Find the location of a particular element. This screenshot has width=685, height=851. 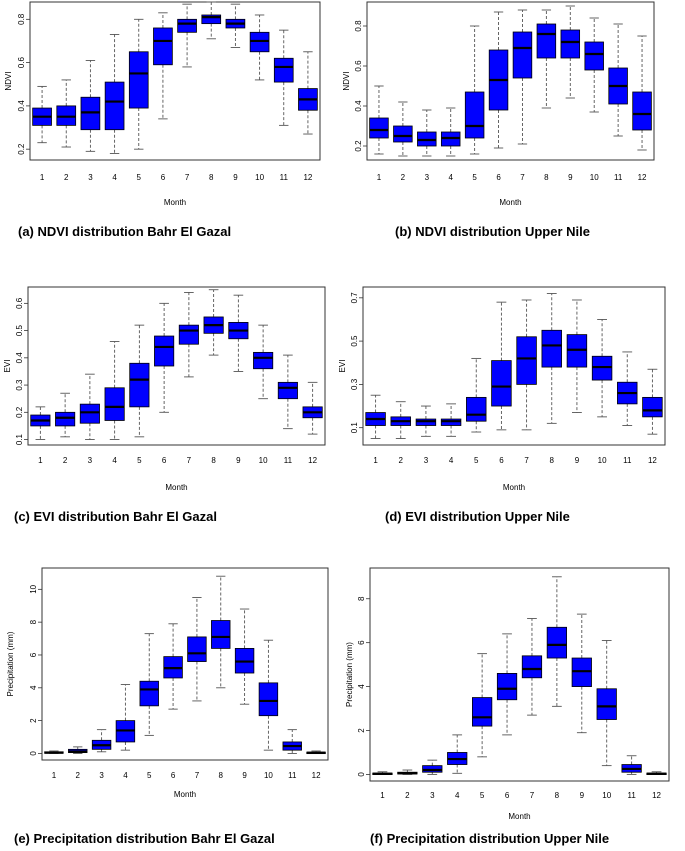

y-tick-label: 4 is located at coordinates (361, 686).